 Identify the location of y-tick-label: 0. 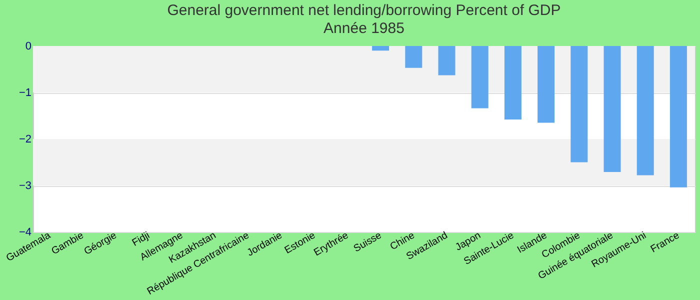
(28, 46).